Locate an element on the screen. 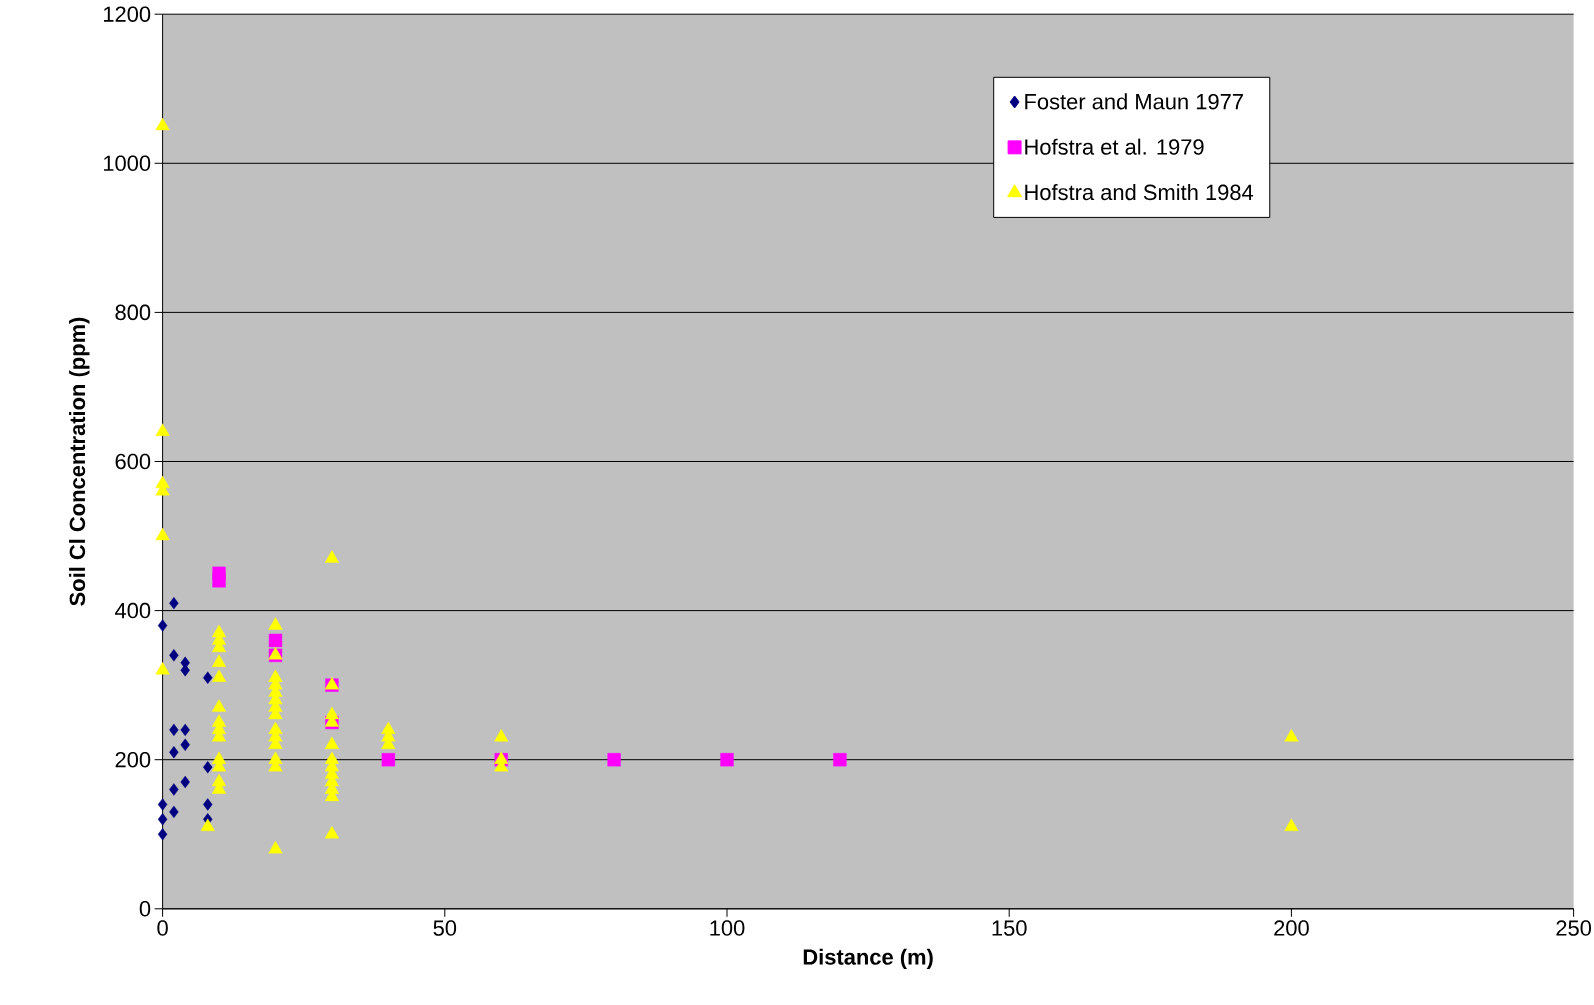 This screenshot has width=1594, height=1005. x-tick-label: 200 is located at coordinates (1291, 928).